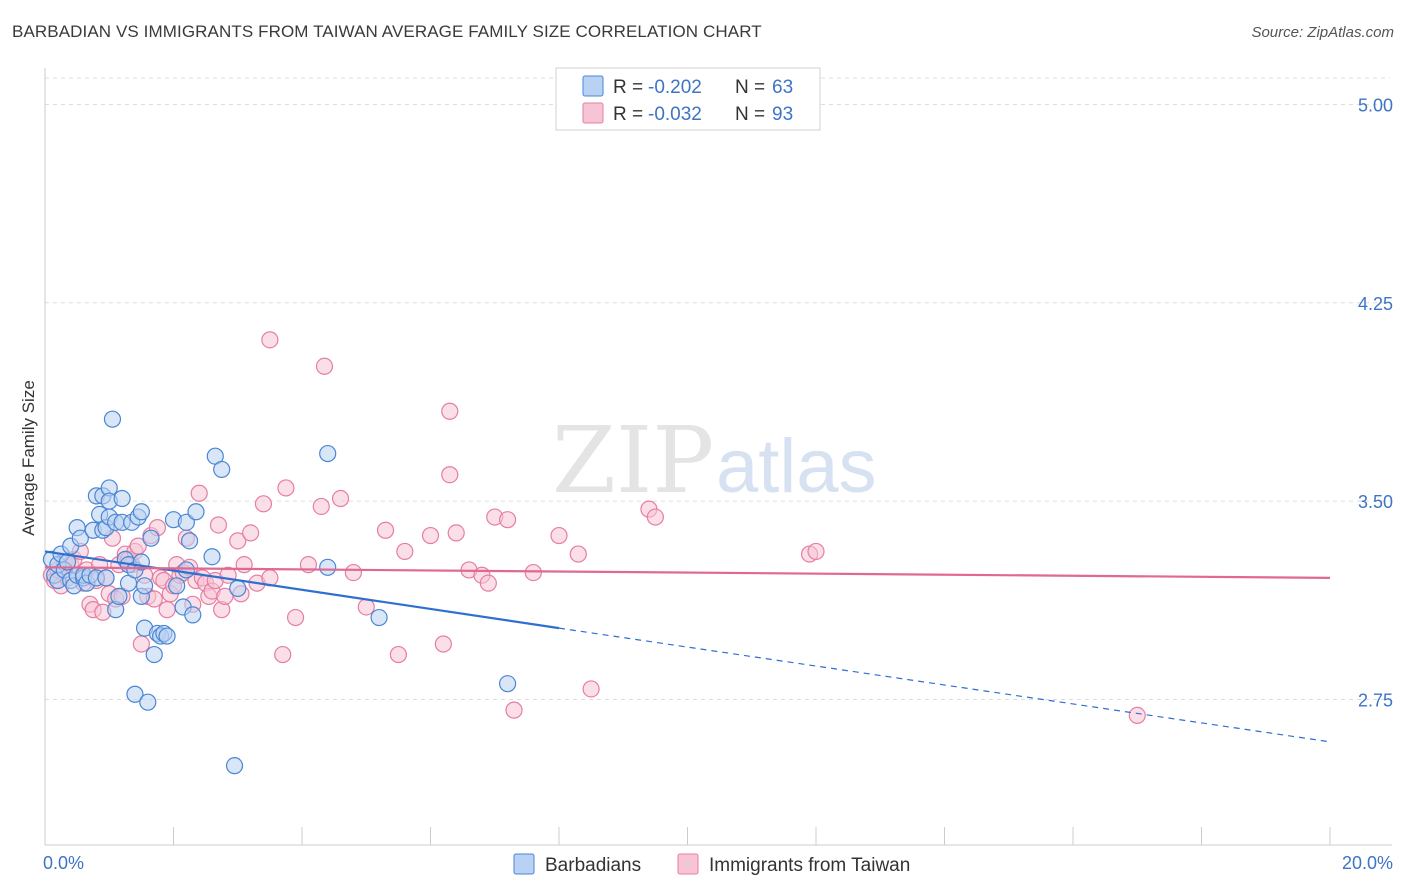 This screenshot has width=1406, height=892. Describe the element at coordinates (687, 572) in the screenshot. I see `taiwan-trend-line` at that location.